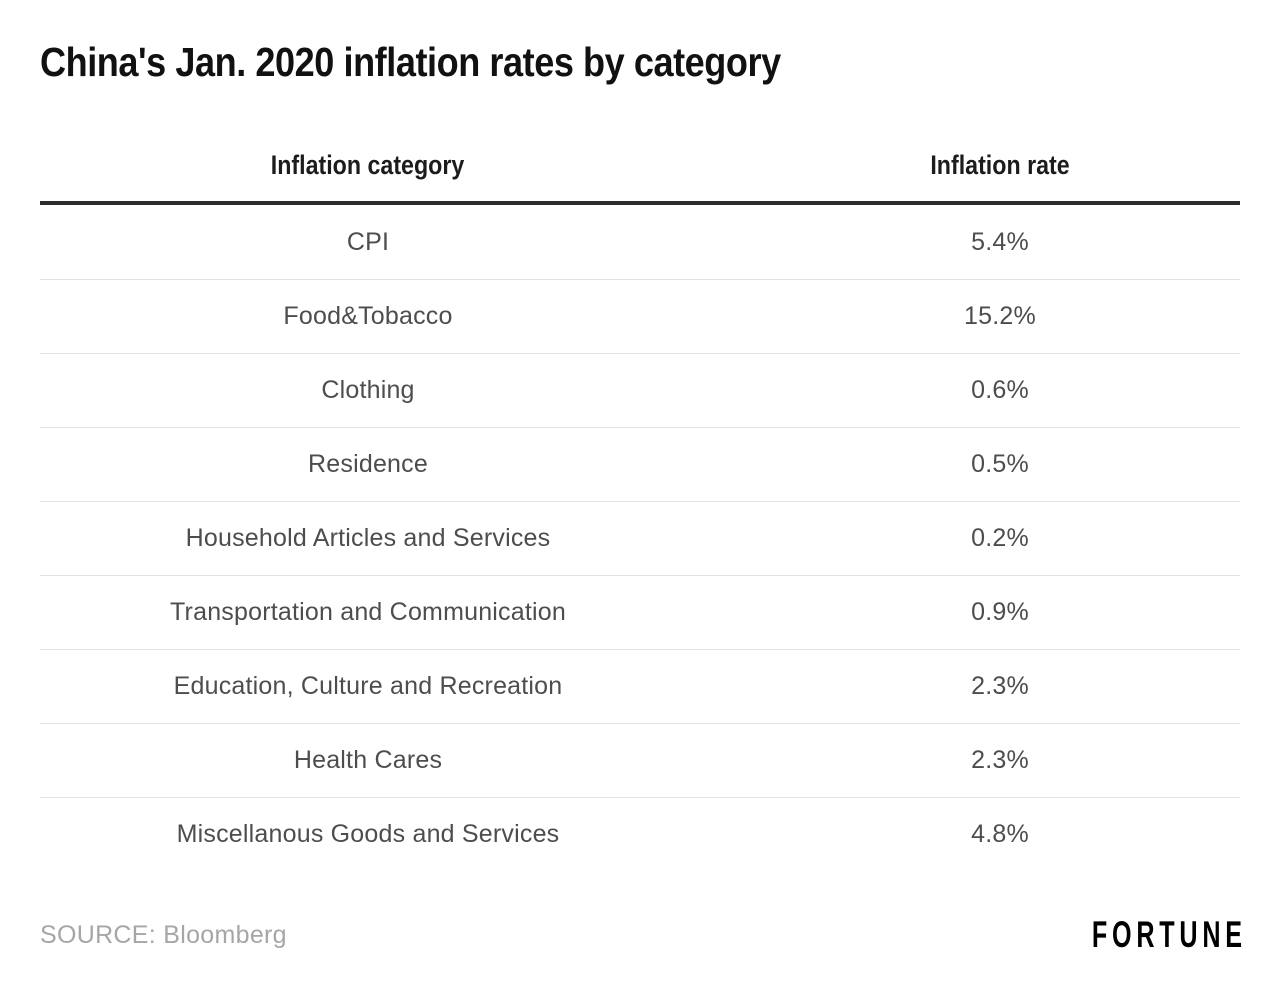 The width and height of the screenshot is (1280, 994). Describe the element at coordinates (1000, 612) in the screenshot. I see `rate-cell: 0.9%` at that location.